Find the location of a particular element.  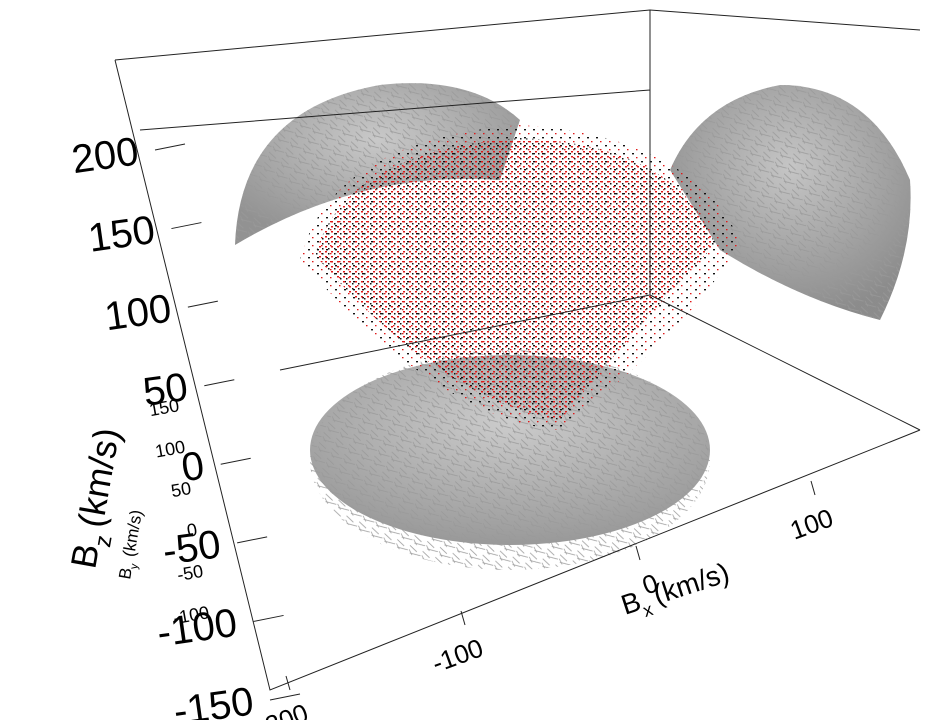

title-main: B is located at coordinates (125, 573).